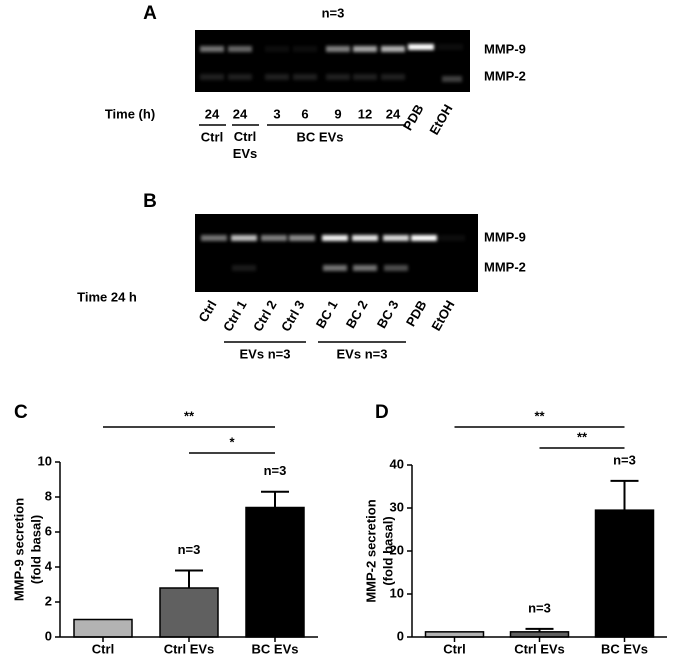  What do you see at coordinates (327, 314) in the screenshot?
I see `lane-label: BC 1` at bounding box center [327, 314].